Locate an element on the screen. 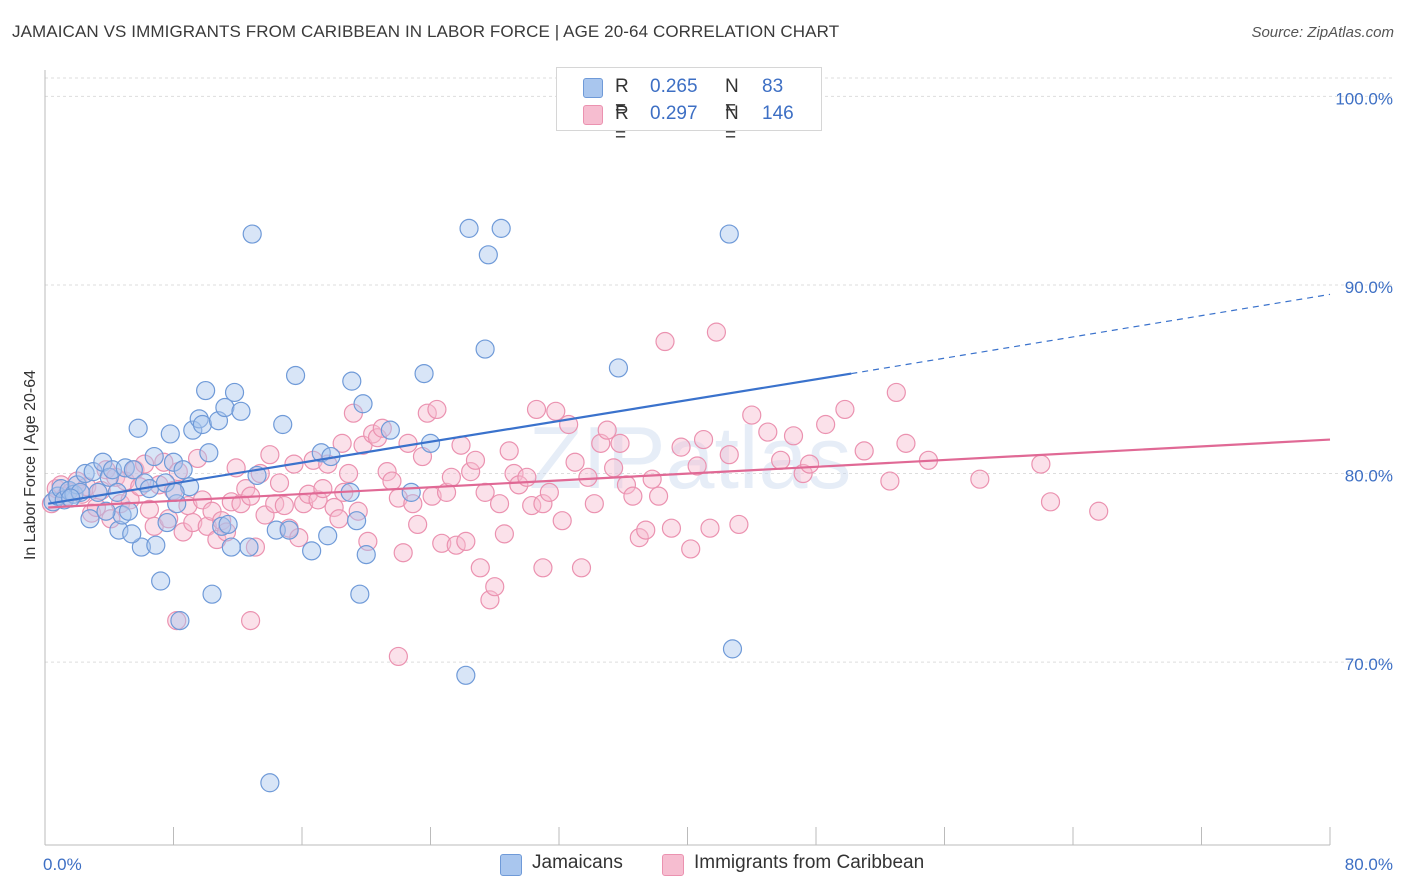 Image resolution: width=1406 pixels, height=892 pixels. y-tick-label: 90.0% is located at coordinates (1369, 287).